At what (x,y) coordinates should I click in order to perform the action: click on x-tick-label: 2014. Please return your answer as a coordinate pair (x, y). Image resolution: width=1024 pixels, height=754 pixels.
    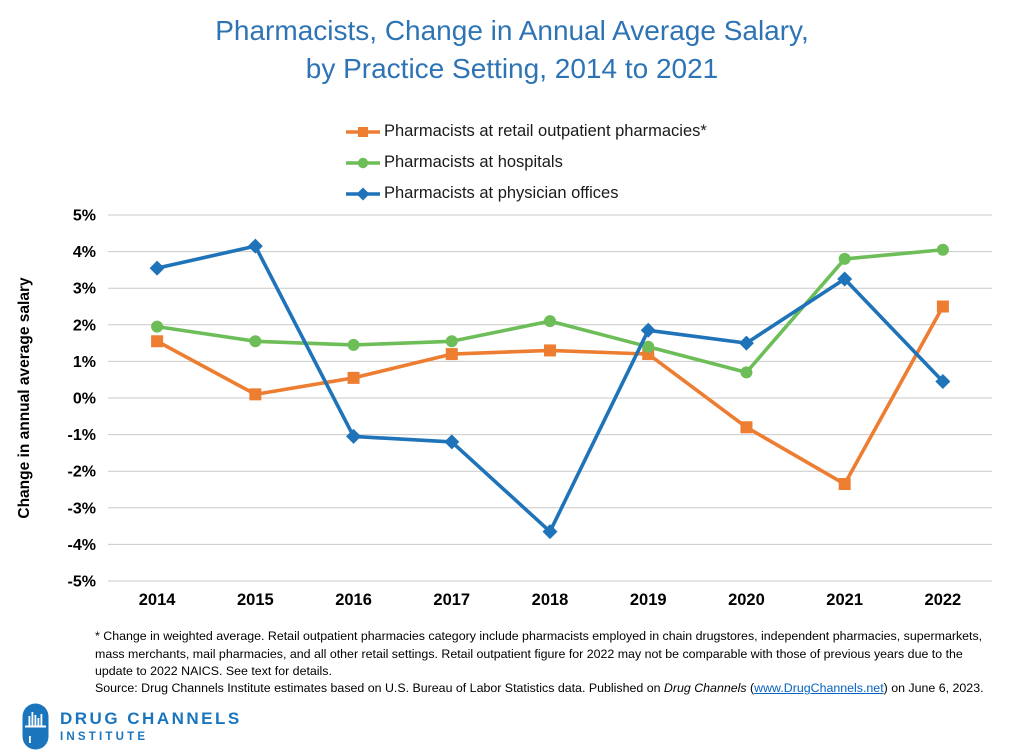
    Looking at the image, I should click on (158, 600).